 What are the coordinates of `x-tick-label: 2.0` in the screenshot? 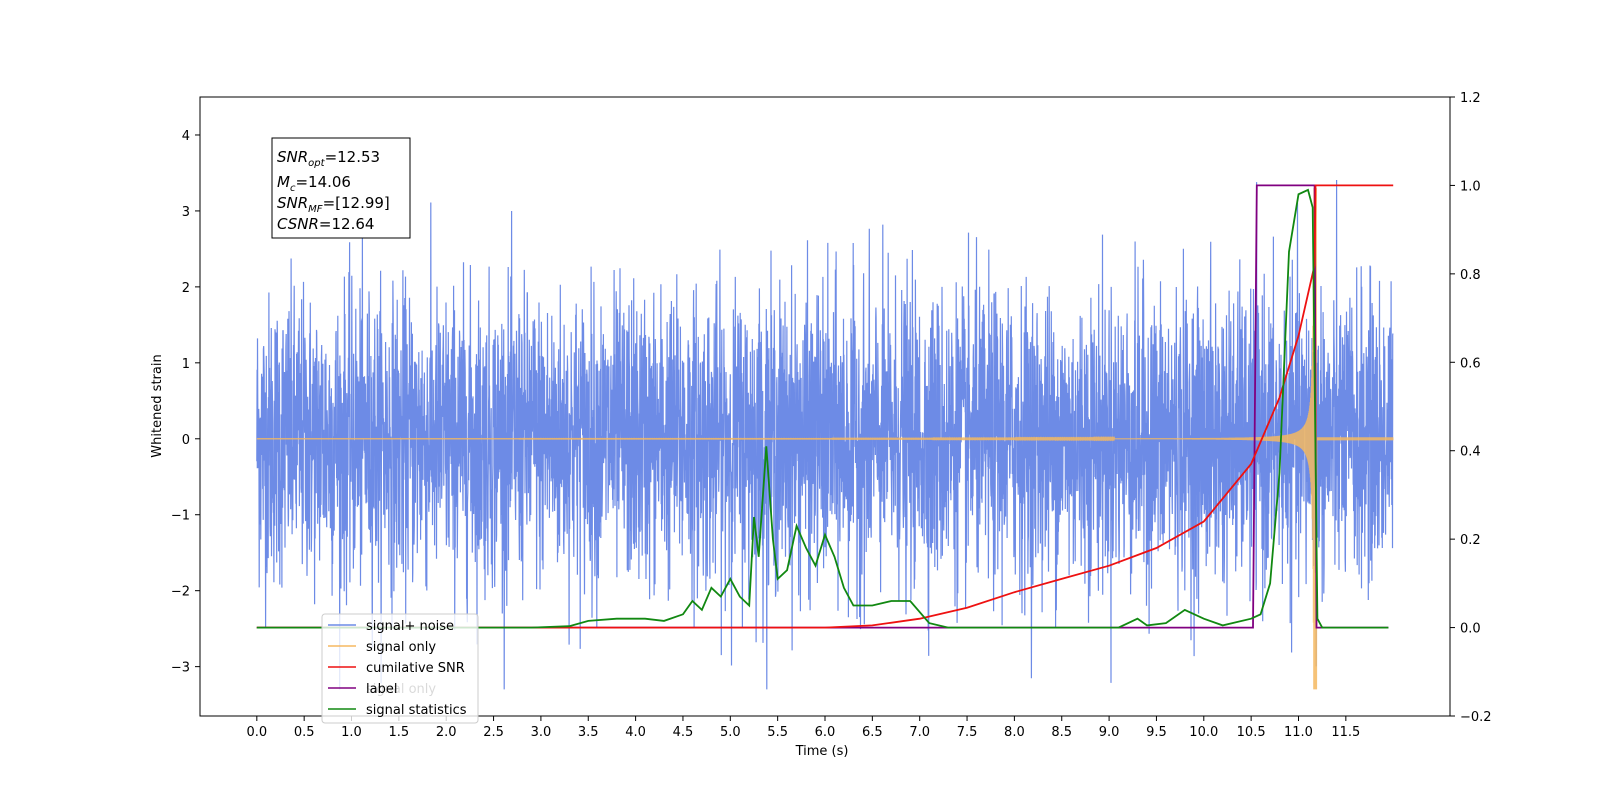 It's located at (446, 732).